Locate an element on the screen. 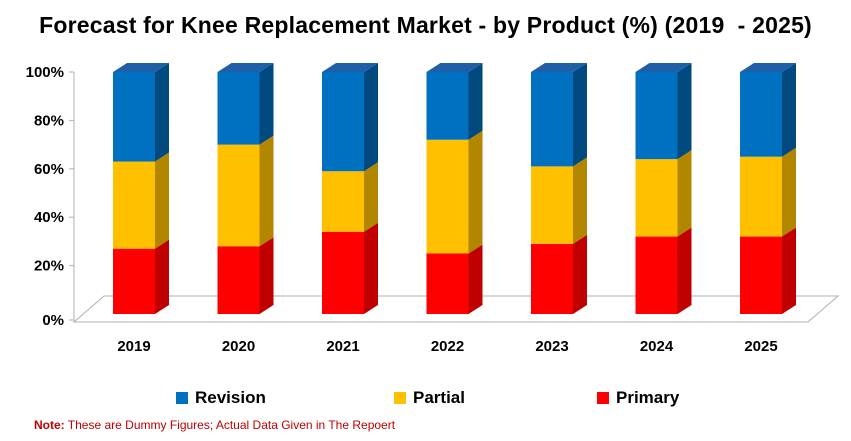 Image resolution: width=851 pixels, height=441 pixels. legend-label-partial: Partial is located at coordinates (439, 397).